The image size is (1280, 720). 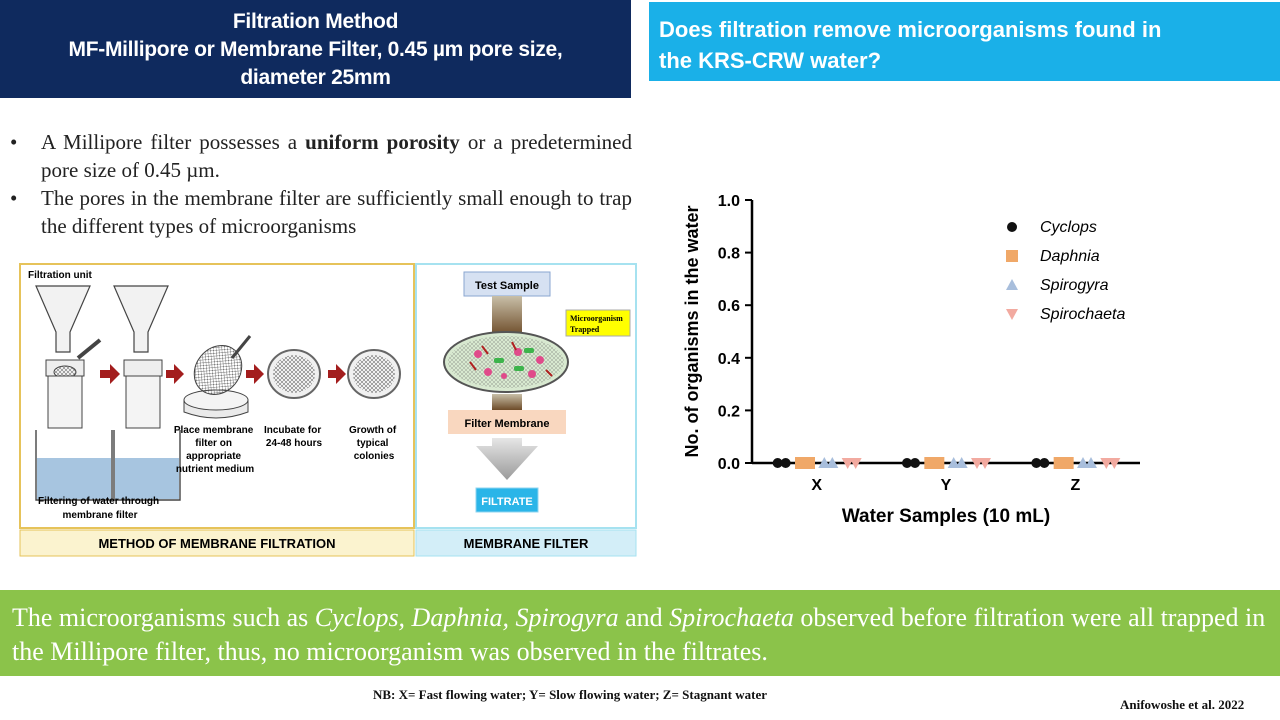 I want to click on x-tick-label: Y, so click(x=946, y=485).